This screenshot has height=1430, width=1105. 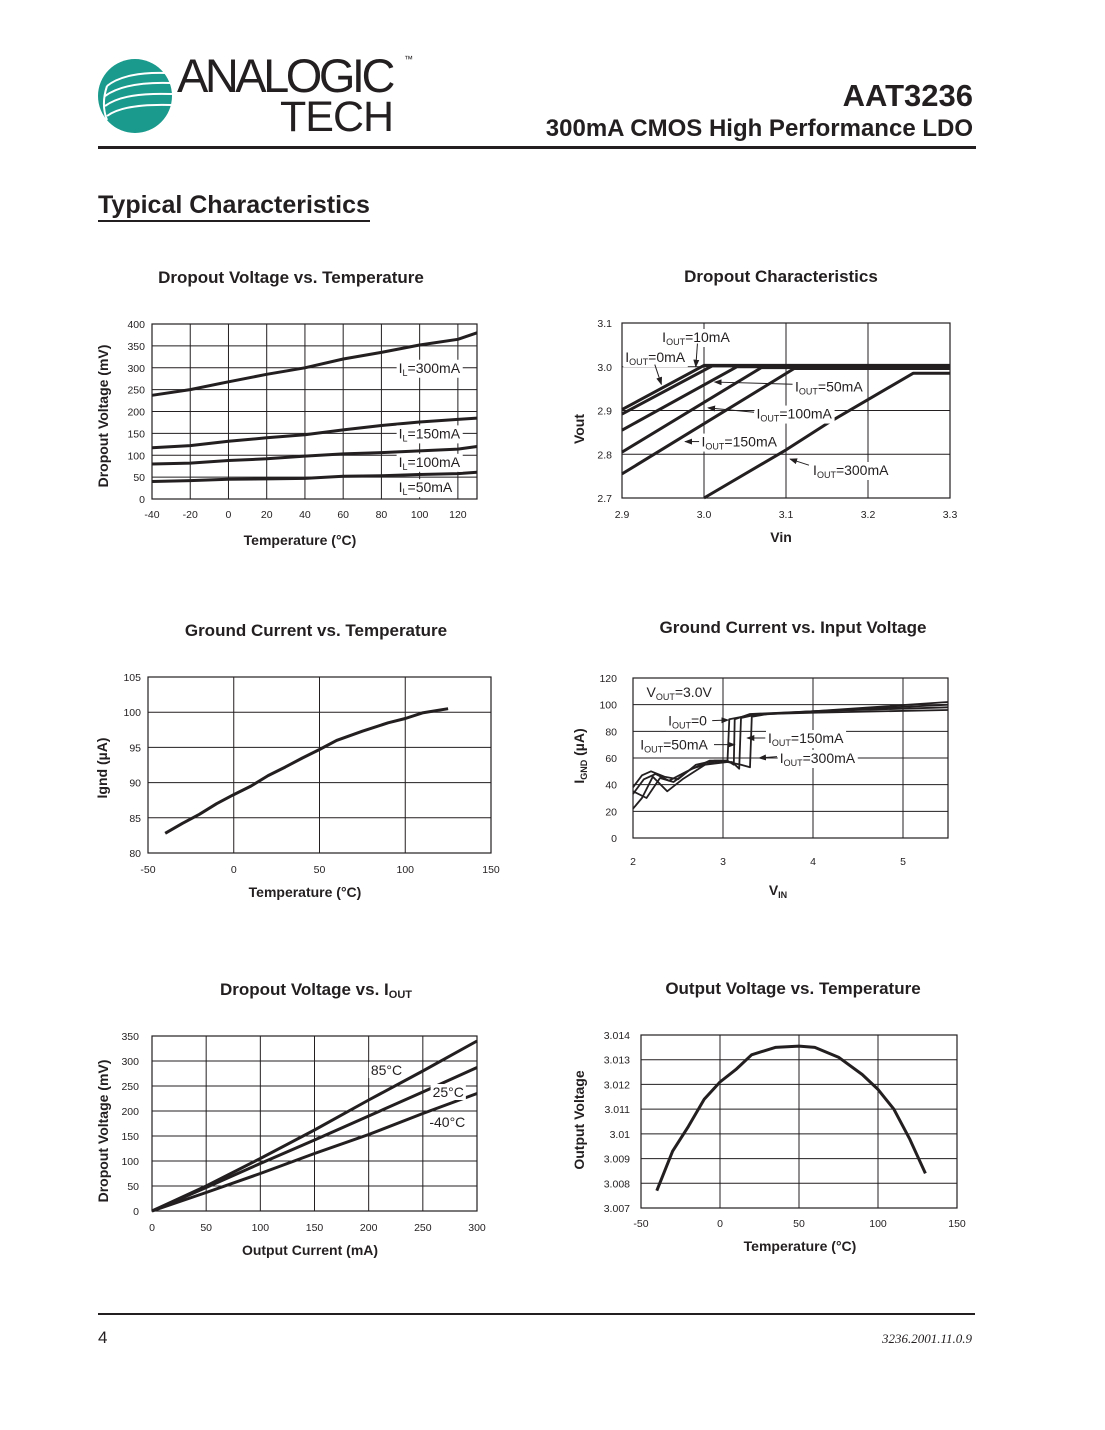 What do you see at coordinates (707, 337) in the screenshot?
I see `annotation-label-suffix: =10mA` at bounding box center [707, 337].